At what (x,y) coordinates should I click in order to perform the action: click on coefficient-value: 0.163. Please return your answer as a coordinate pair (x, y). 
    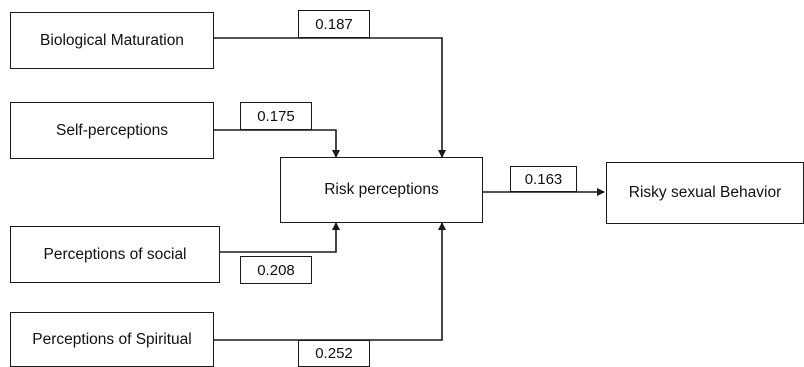
    Looking at the image, I should click on (543, 179).